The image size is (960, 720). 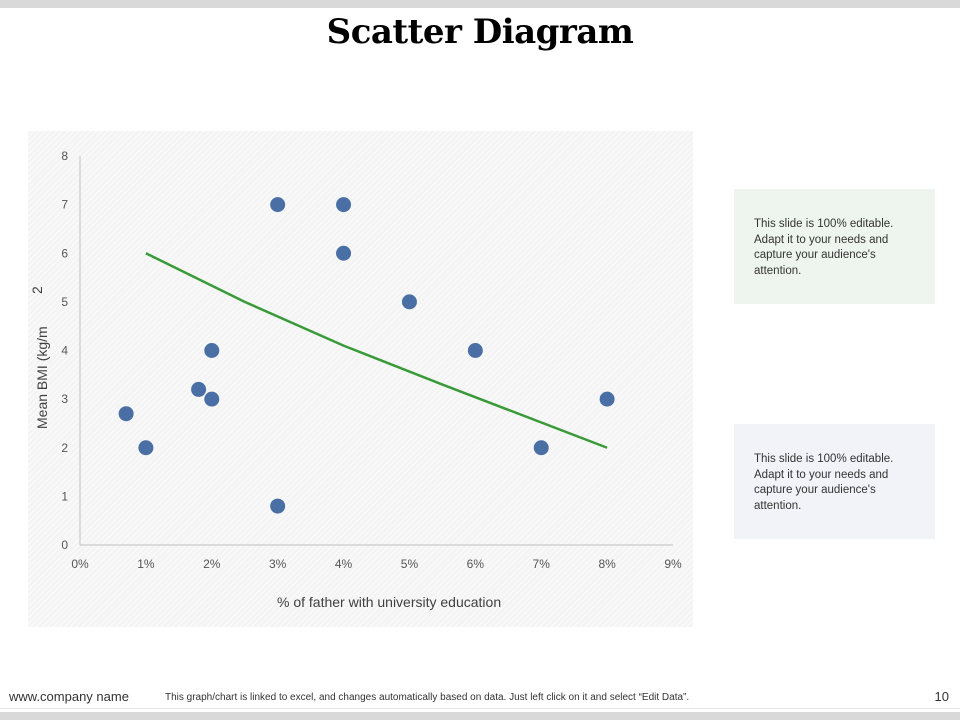 I want to click on x-tick-label: 4%, so click(x=344, y=564).